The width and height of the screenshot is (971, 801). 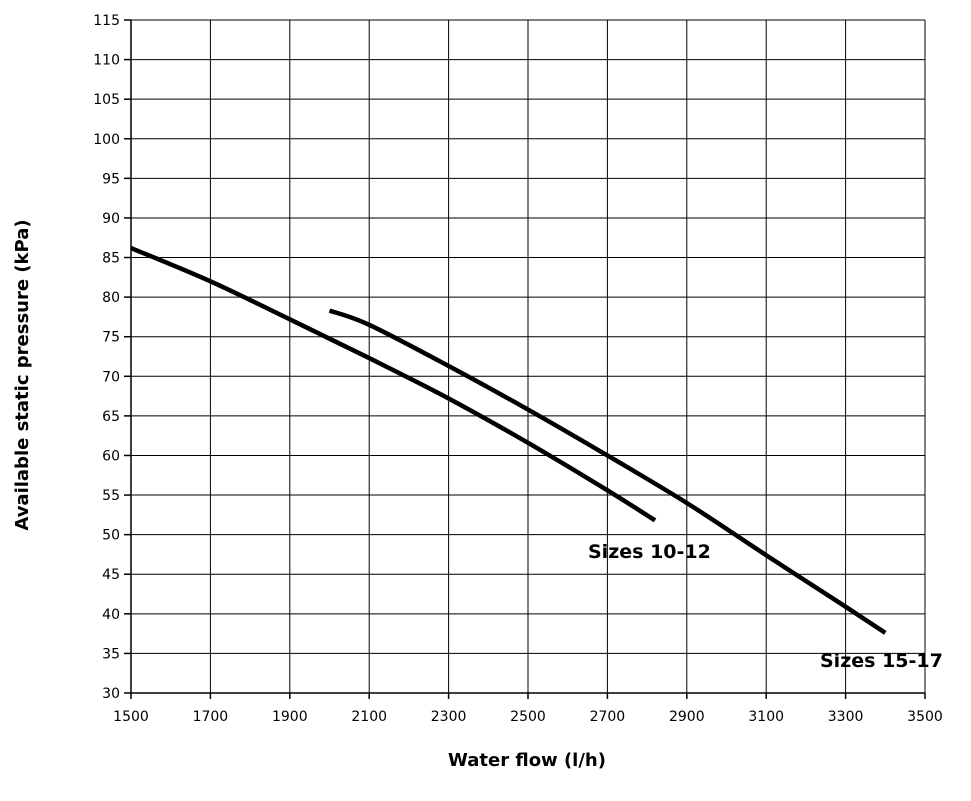 I want to click on x-tick-label: 2100, so click(x=369, y=717).